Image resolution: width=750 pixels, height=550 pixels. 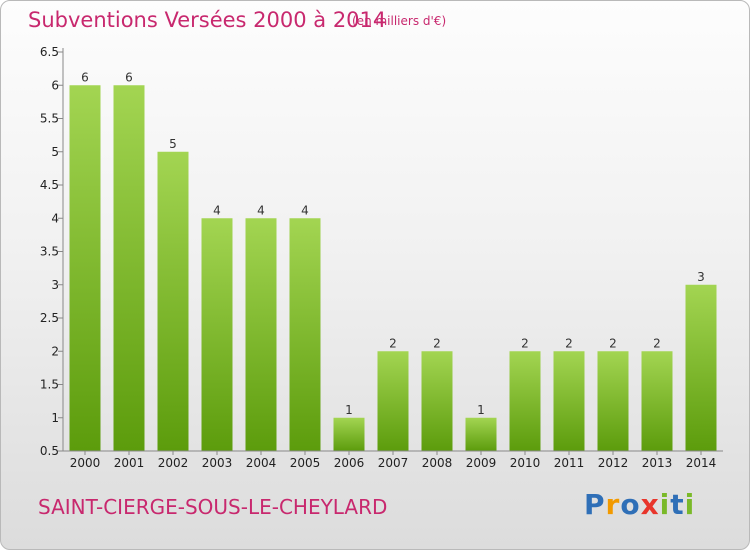 What do you see at coordinates (261, 334) in the screenshot?
I see `bar-2004` at bounding box center [261, 334].